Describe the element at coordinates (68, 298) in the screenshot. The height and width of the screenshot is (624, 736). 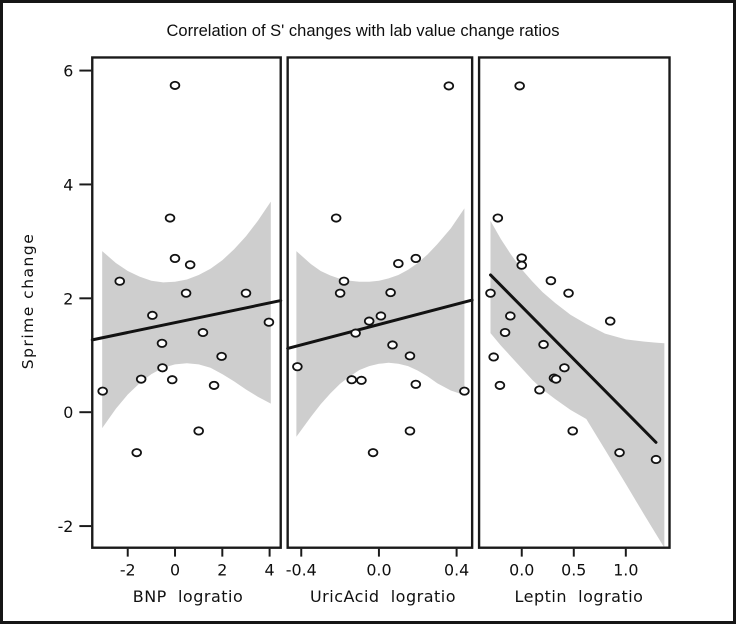
I see `y-tick-label: 2` at that location.